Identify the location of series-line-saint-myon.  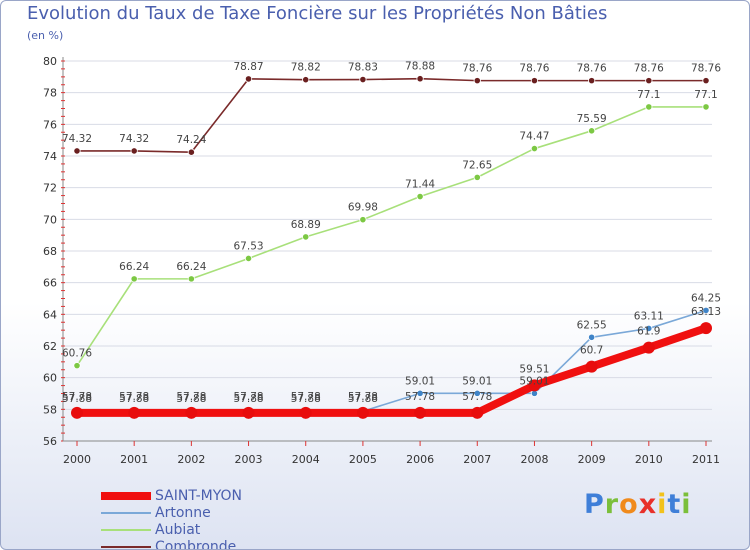
(391, 370).